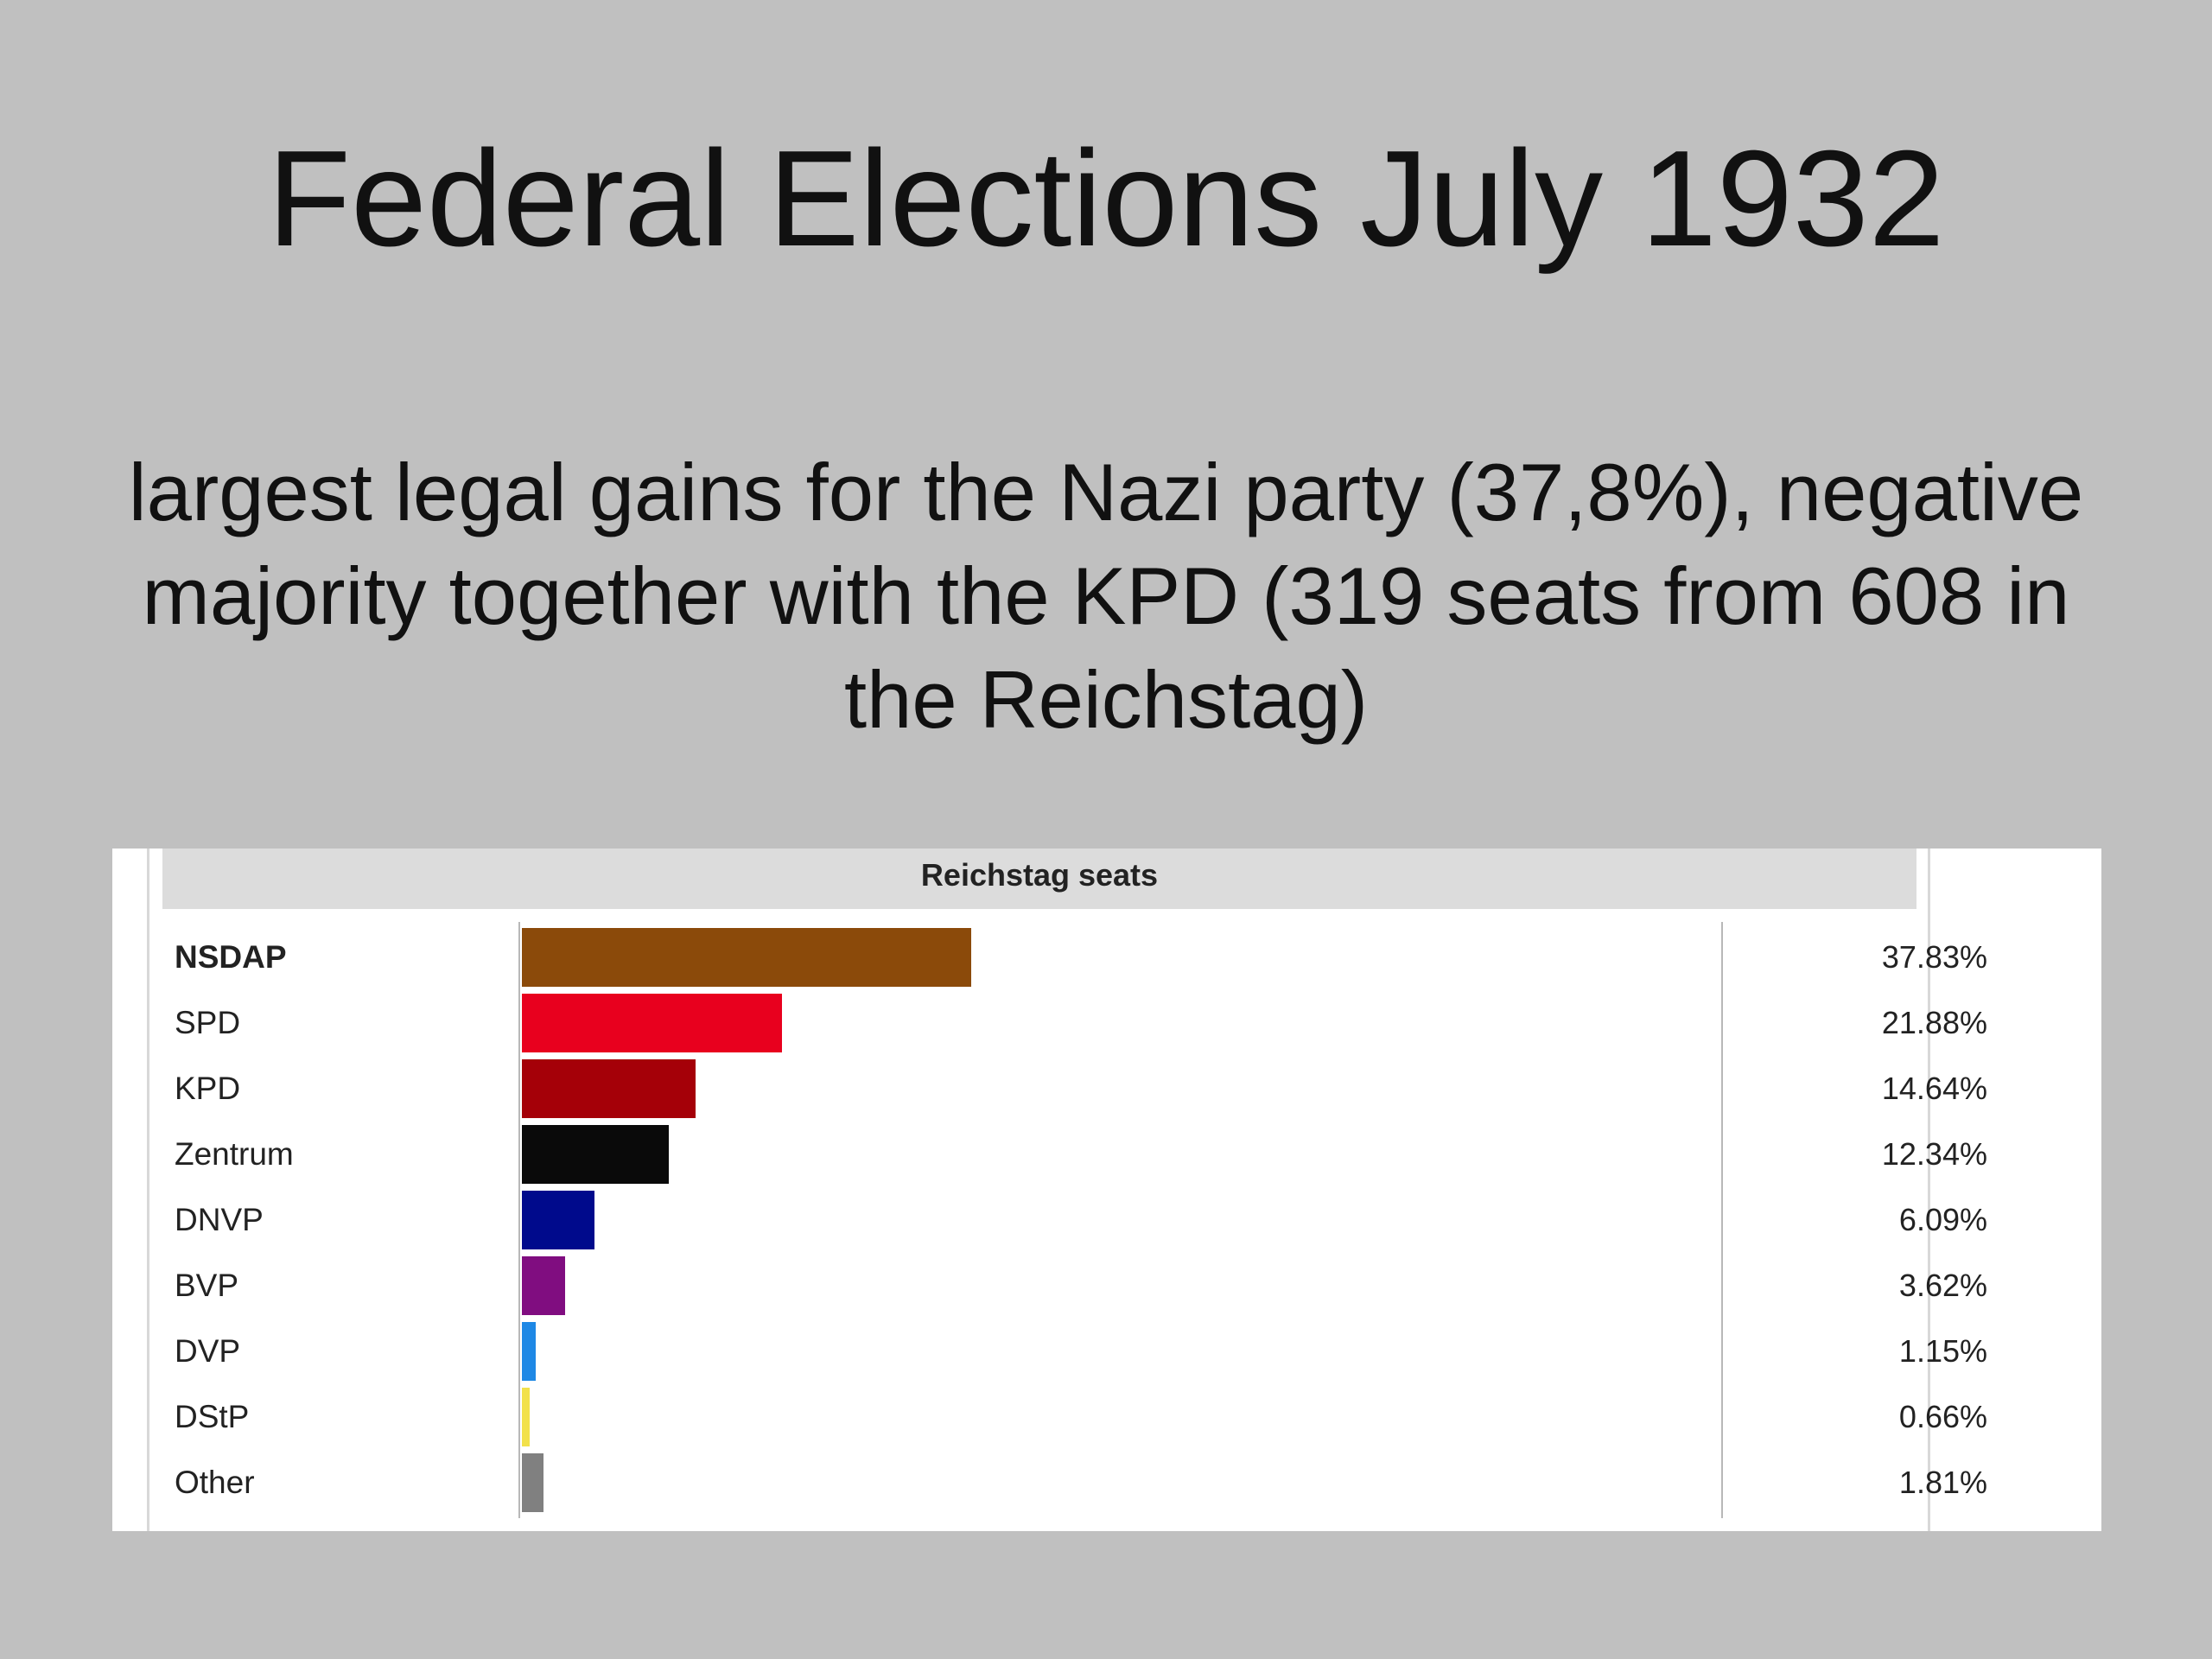  What do you see at coordinates (1934, 1088) in the screenshot?
I see `value-label: 14.64%` at bounding box center [1934, 1088].